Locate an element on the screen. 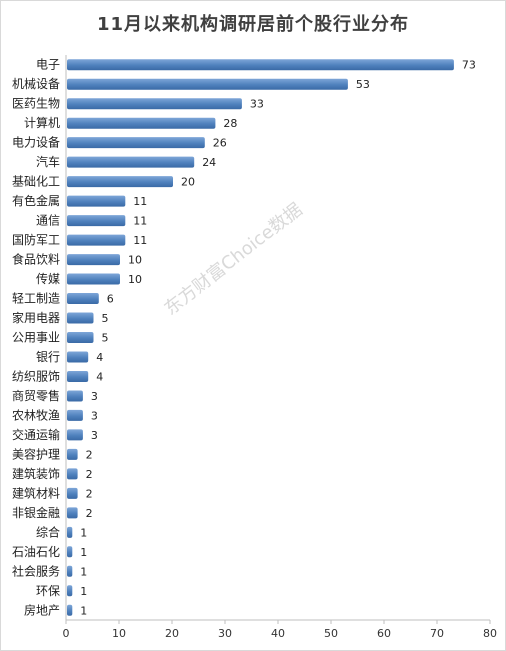  category-label: 传媒 is located at coordinates (48, 278).